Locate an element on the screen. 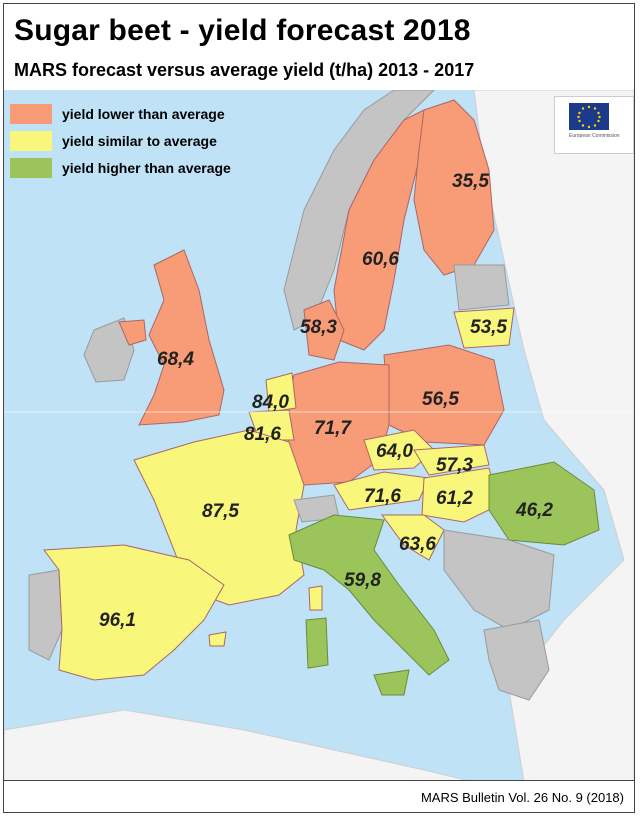  region-ireland is located at coordinates (109, 350).